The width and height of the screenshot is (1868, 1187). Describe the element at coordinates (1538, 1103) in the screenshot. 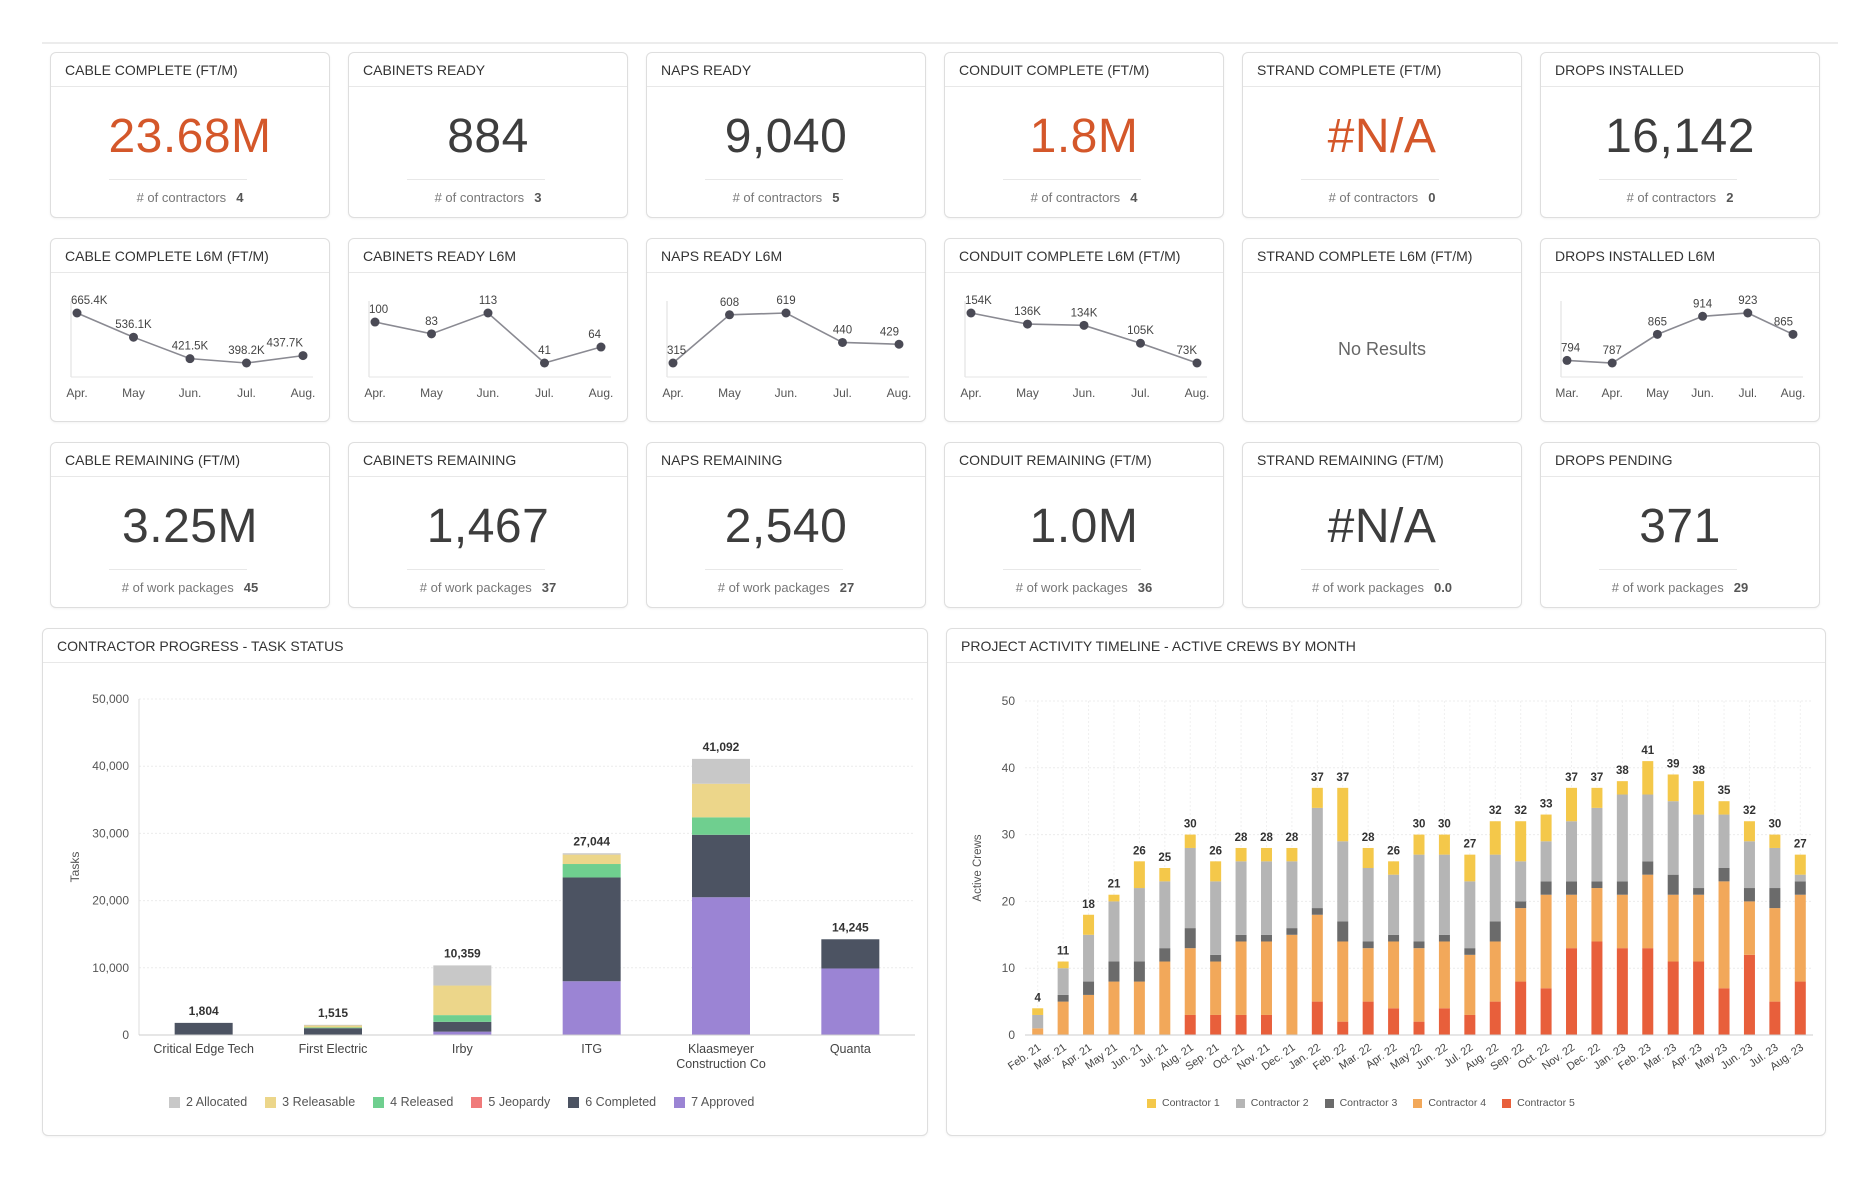

I see `legend-item: Contractor 5` at that location.